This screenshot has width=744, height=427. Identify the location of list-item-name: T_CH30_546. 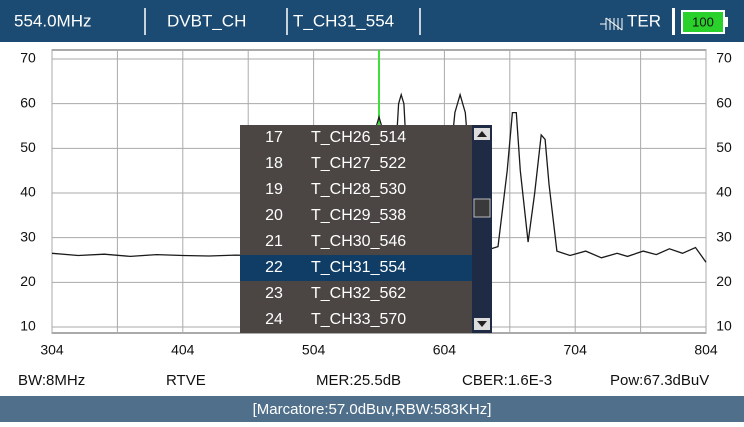
(358, 241).